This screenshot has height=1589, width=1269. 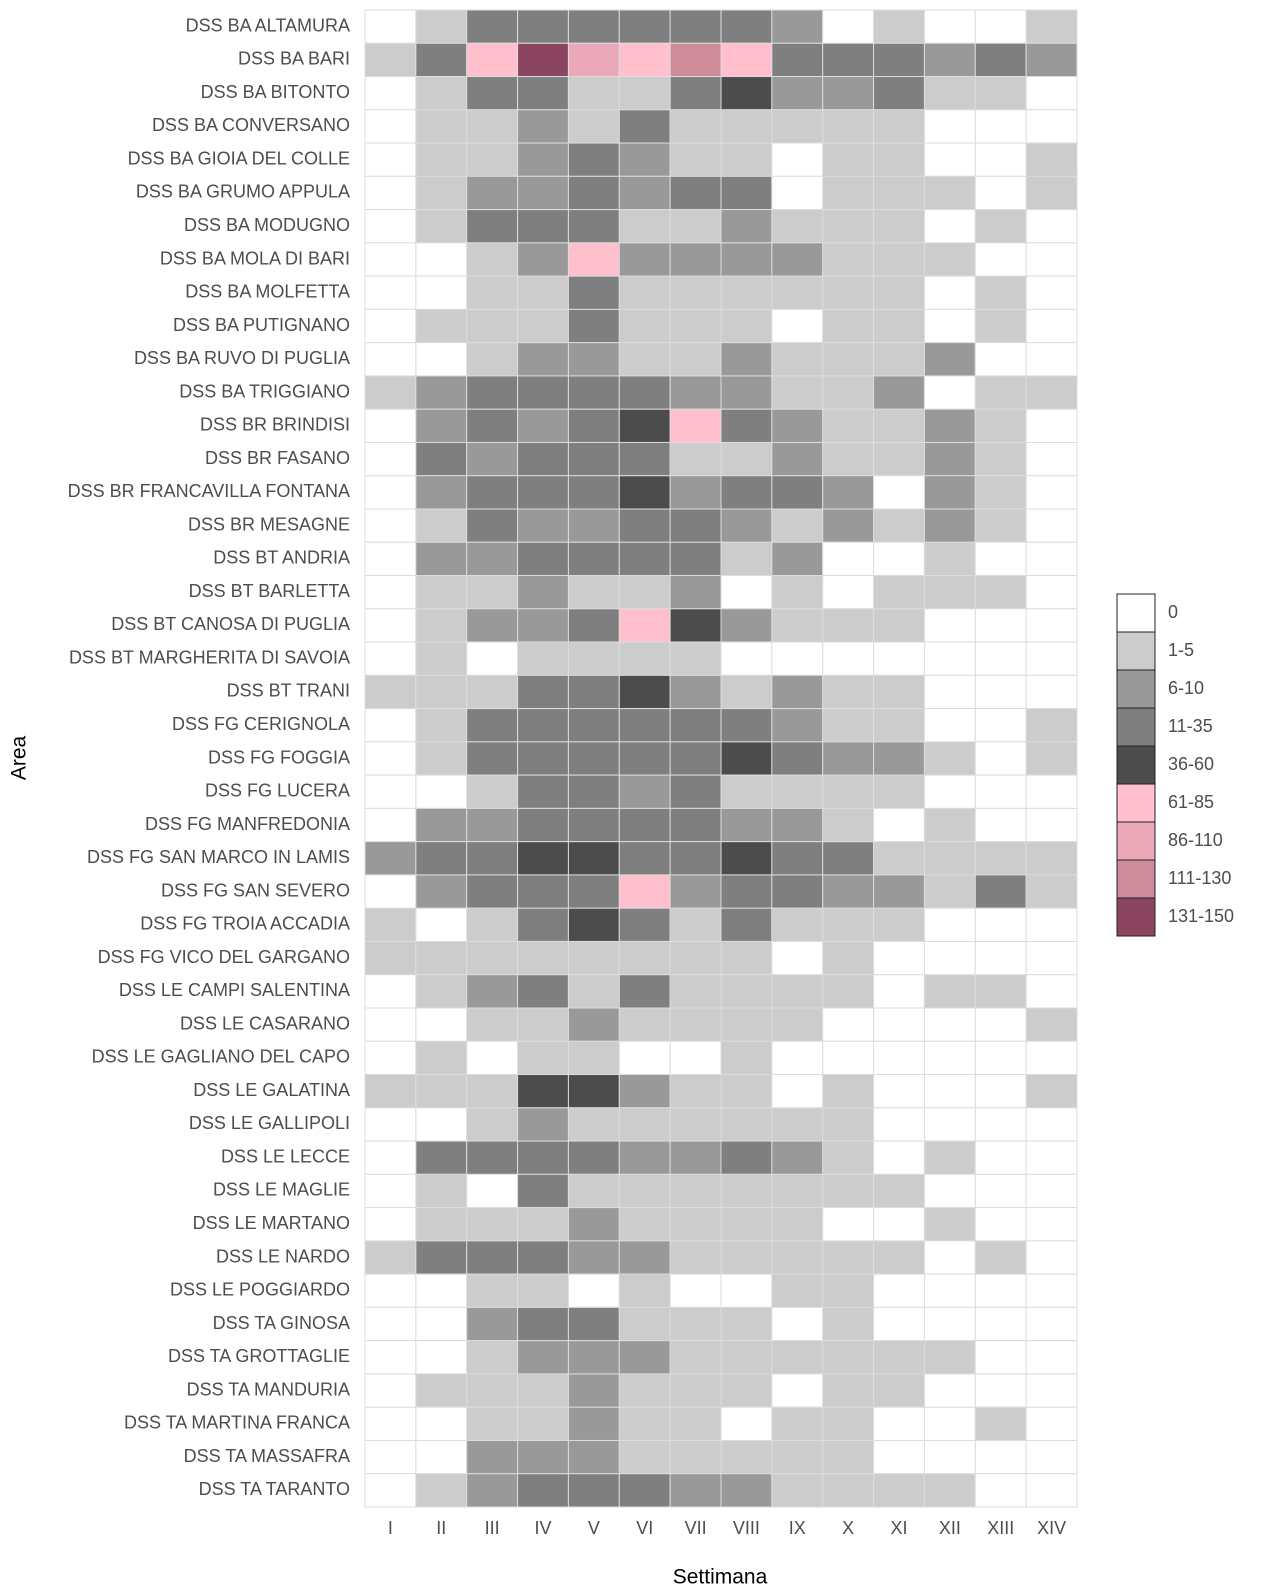 I want to click on legend-key, so click(x=1136, y=651).